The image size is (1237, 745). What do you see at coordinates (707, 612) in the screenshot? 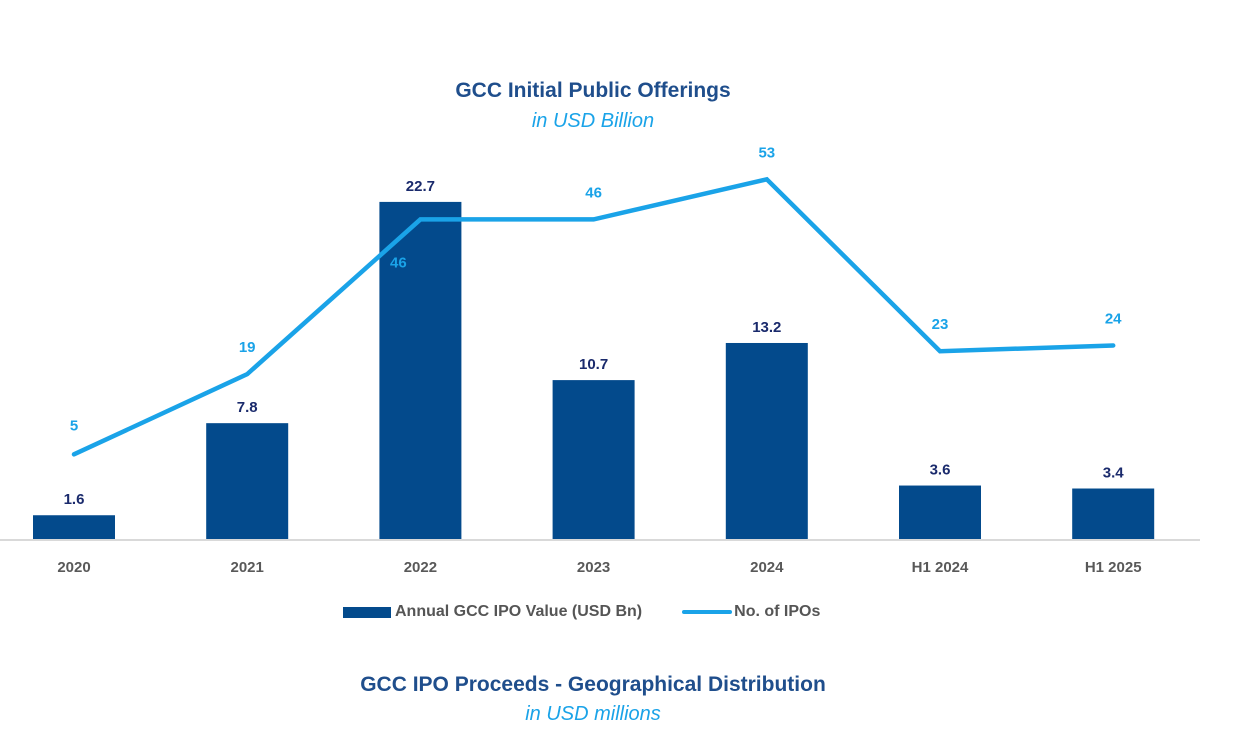
I see `legend-line-swatch` at bounding box center [707, 612].